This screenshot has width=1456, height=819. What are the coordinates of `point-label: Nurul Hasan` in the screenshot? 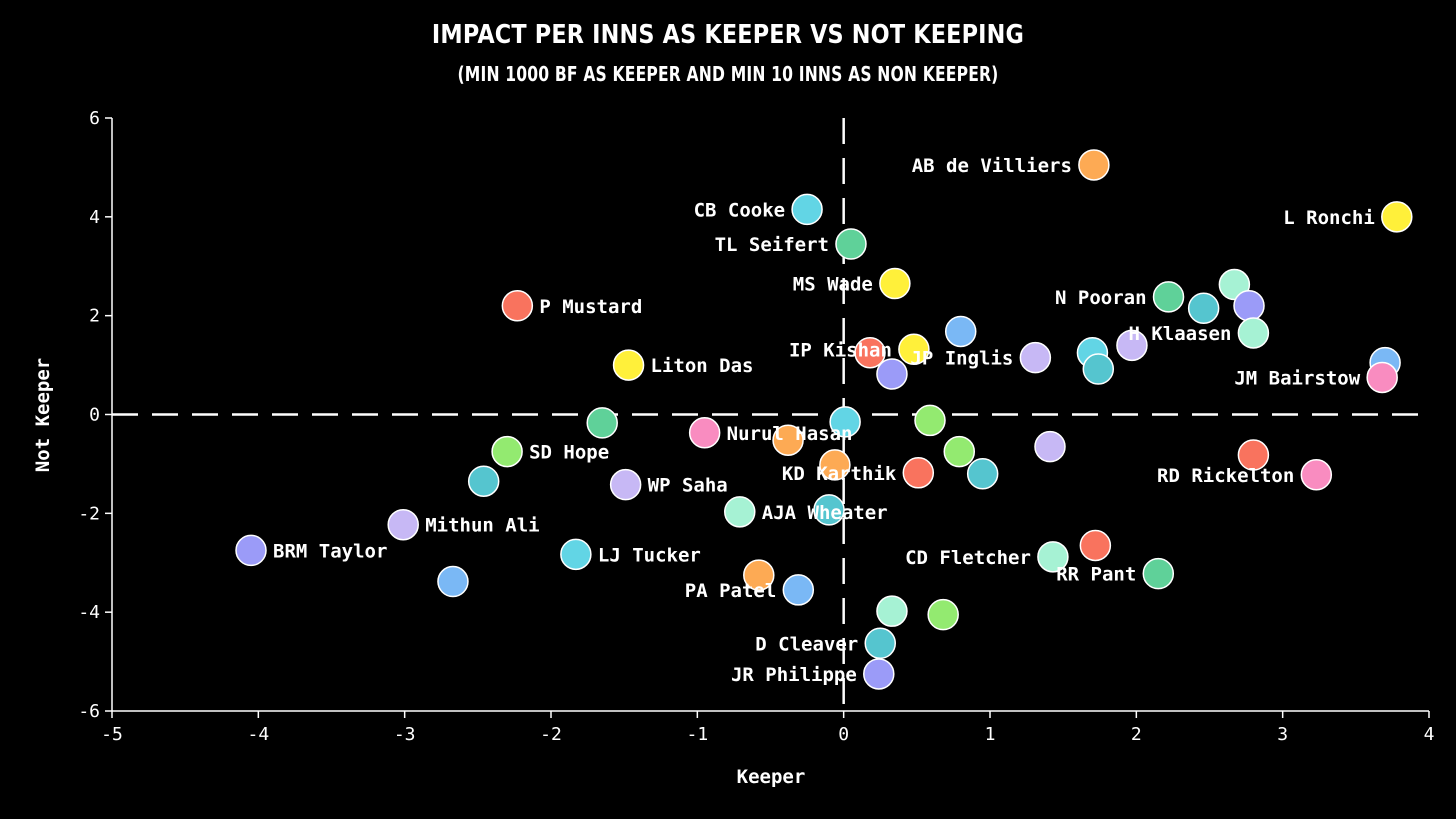 It's located at (790, 434).